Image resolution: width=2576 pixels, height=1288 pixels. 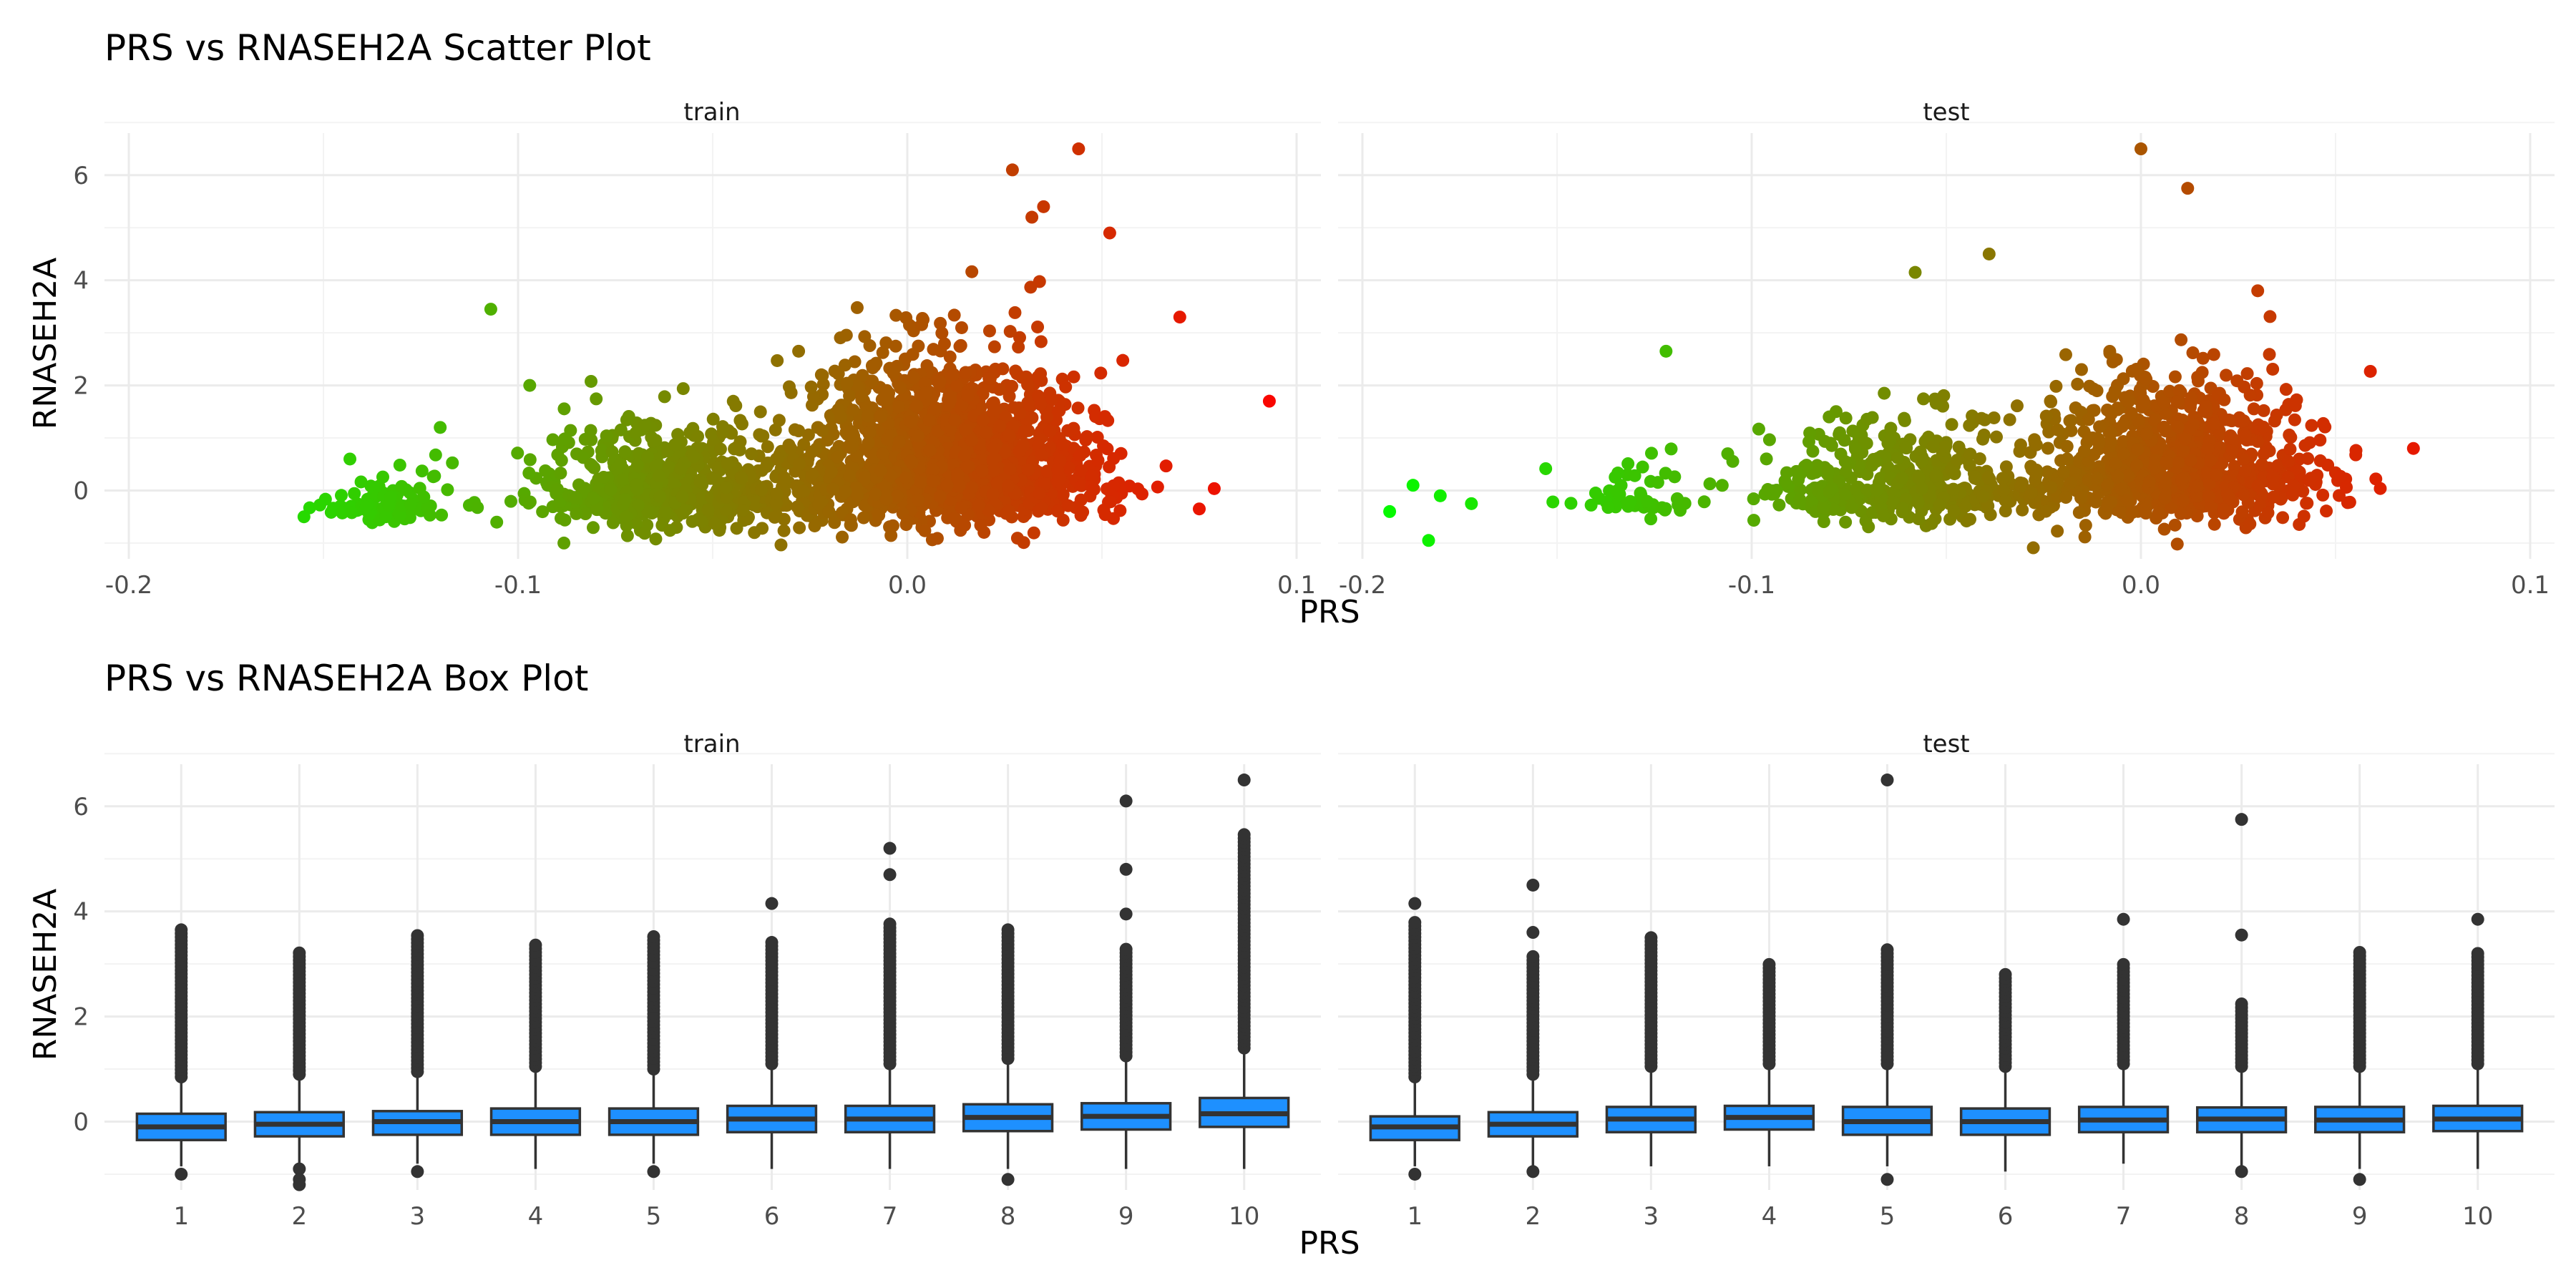 I want to click on x-tick-label: 6, so click(x=772, y=1216).